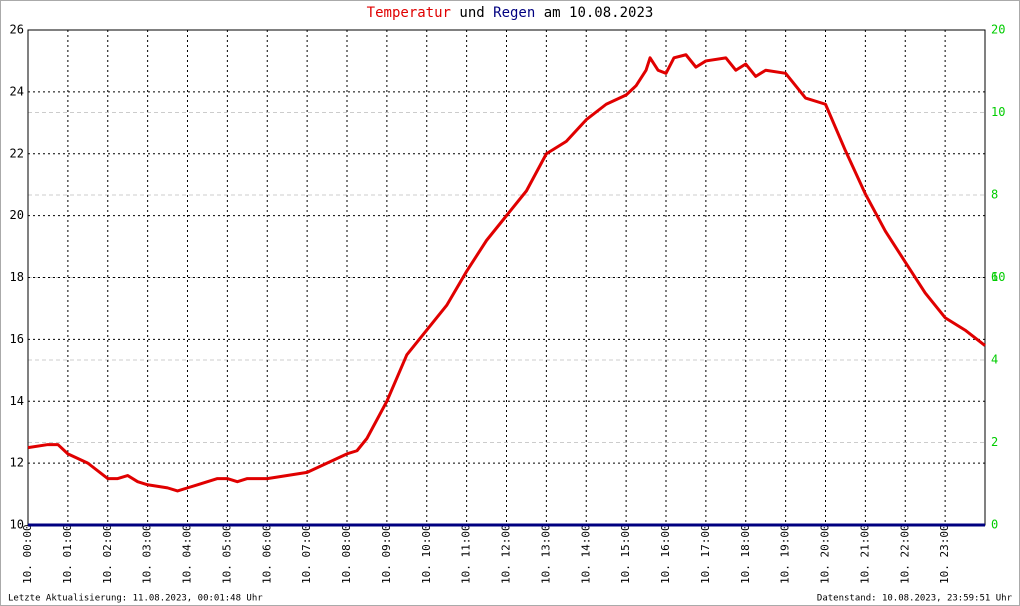  What do you see at coordinates (705, 554) in the screenshot?
I see `x-tick-label: 10. 17:00` at bounding box center [705, 554].